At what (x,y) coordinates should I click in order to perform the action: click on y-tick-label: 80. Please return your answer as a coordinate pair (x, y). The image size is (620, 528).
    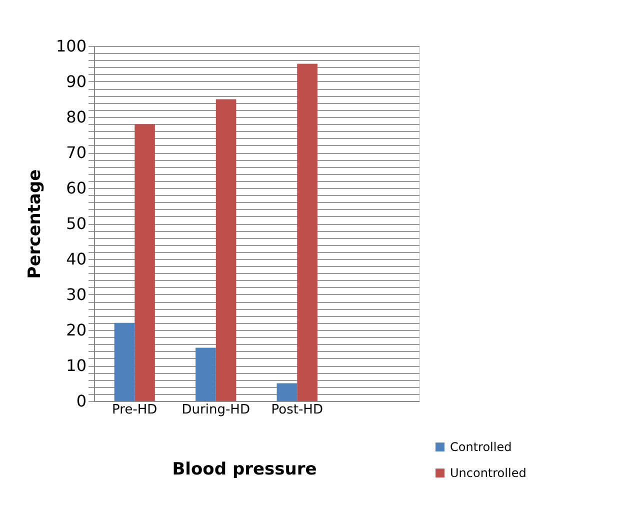
    Looking at the image, I should click on (76, 117).